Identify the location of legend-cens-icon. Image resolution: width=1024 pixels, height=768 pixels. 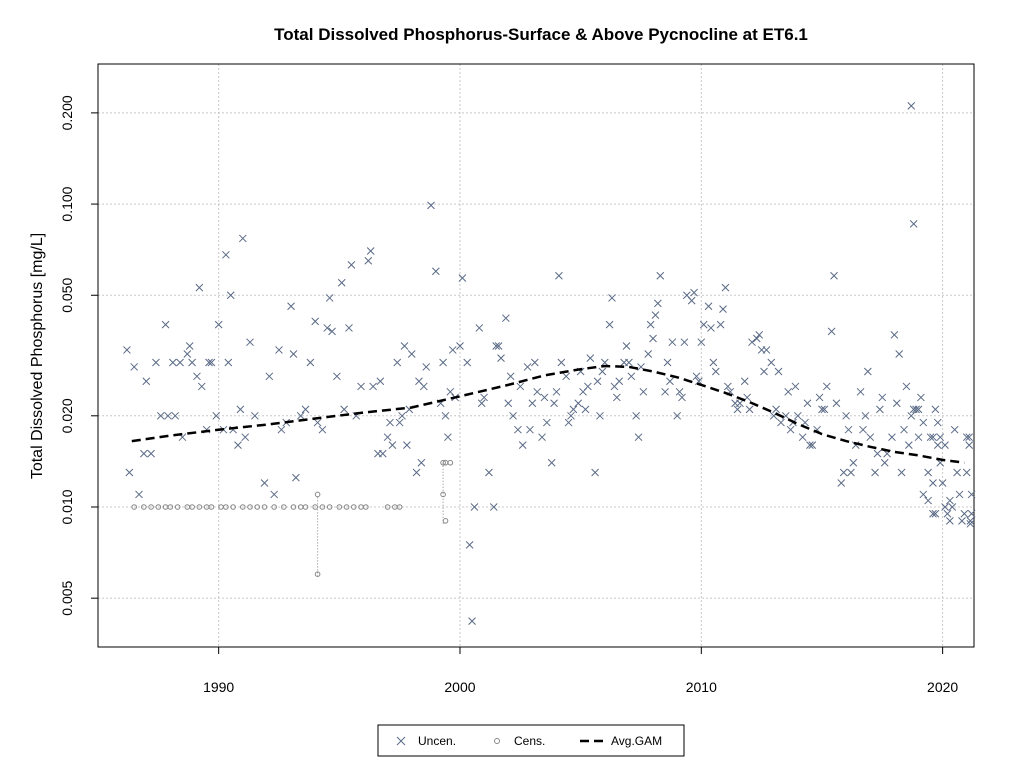
(497, 741).